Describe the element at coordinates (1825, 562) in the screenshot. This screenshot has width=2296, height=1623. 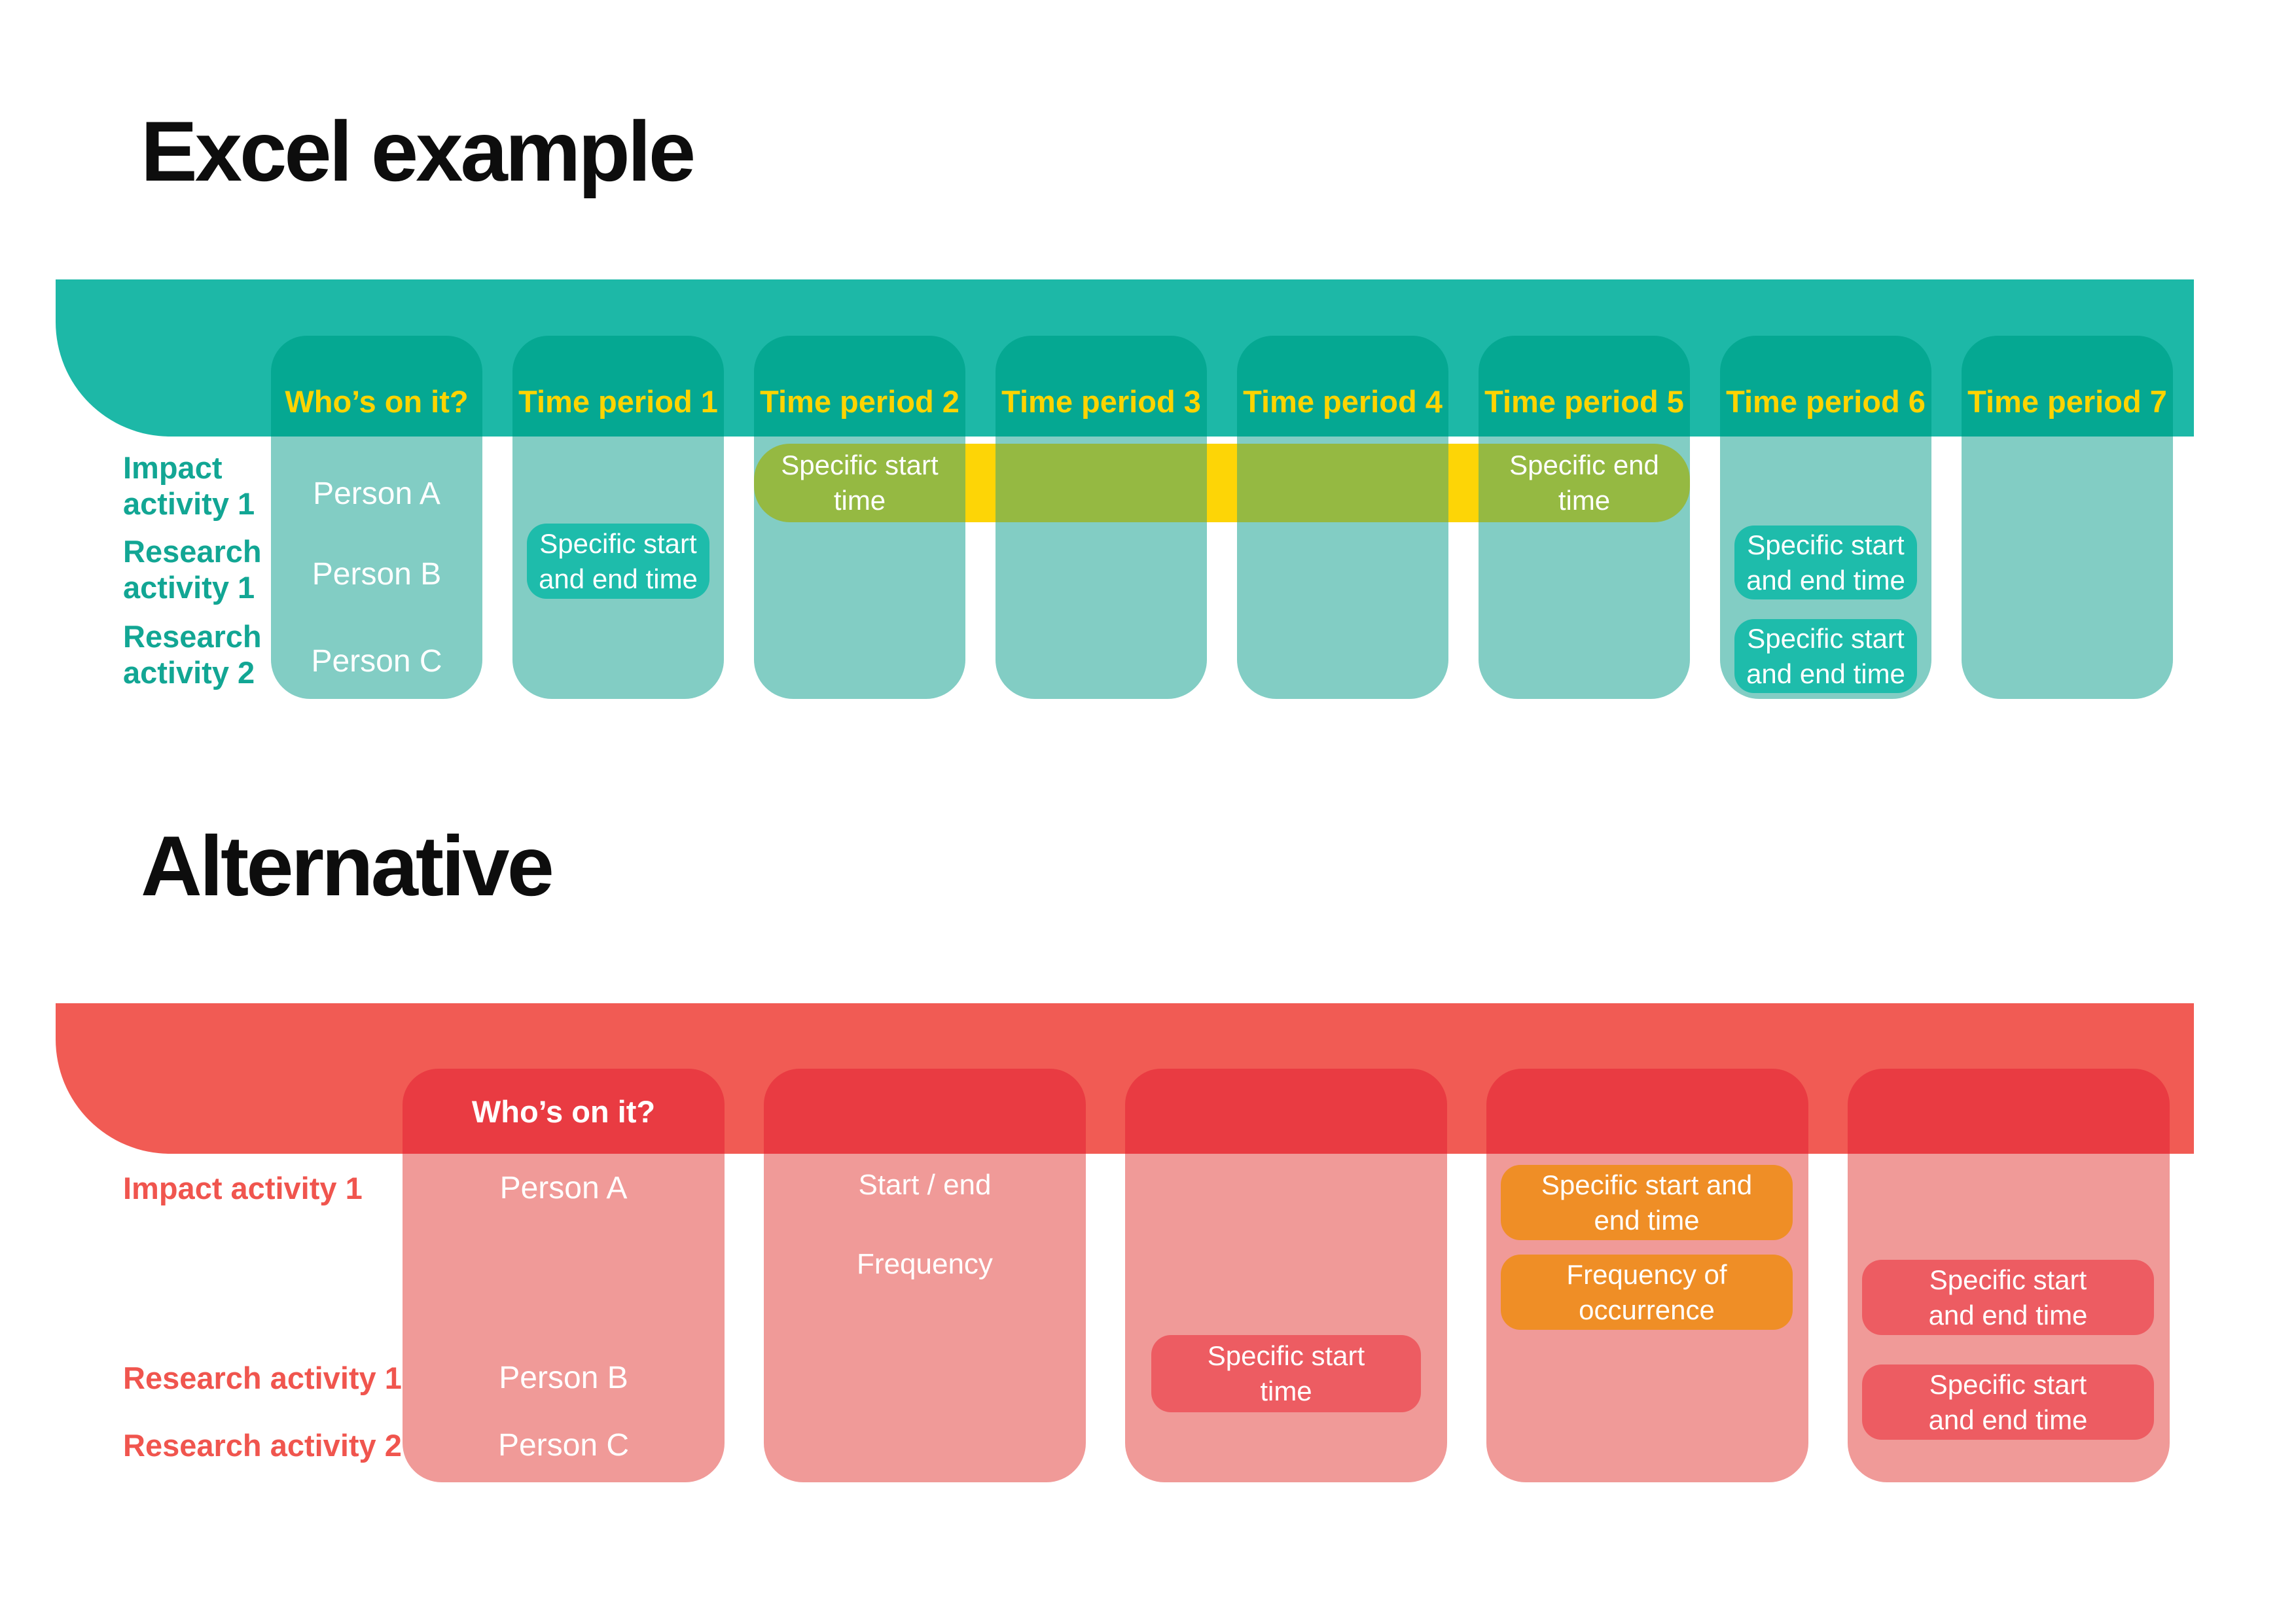
I see `excel-box-tp6-start-end-1: Specific start and end time` at that location.